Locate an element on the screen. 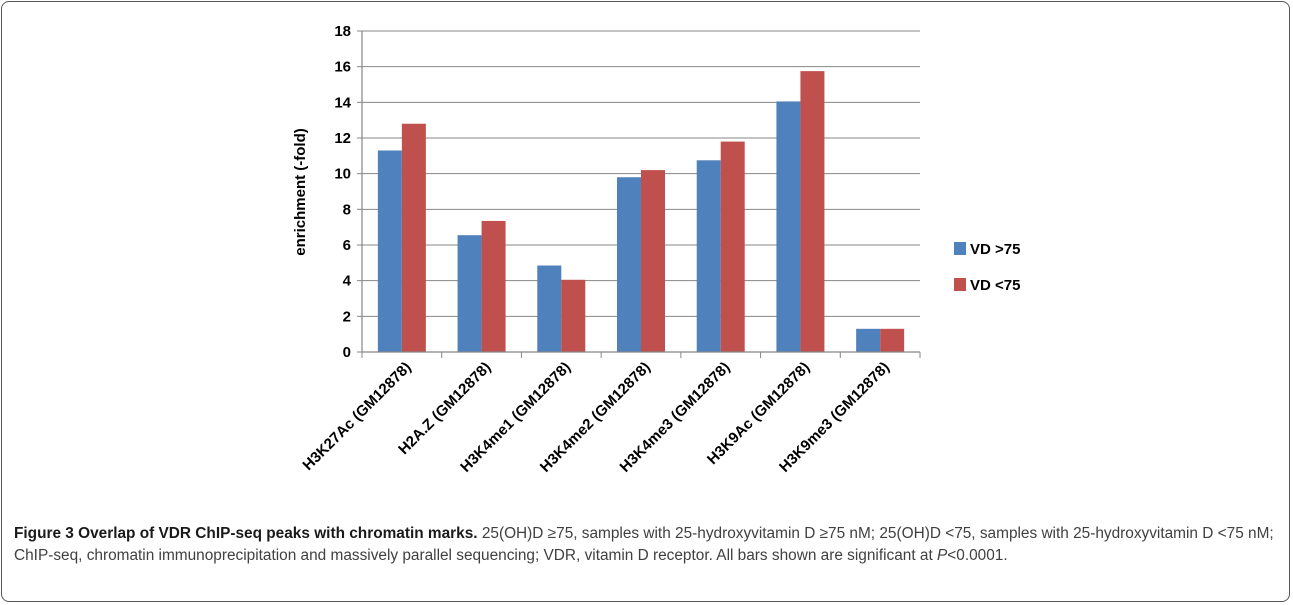 The width and height of the screenshot is (1293, 605). y-axis-label: enrichment (-fold) is located at coordinates (300, 192).